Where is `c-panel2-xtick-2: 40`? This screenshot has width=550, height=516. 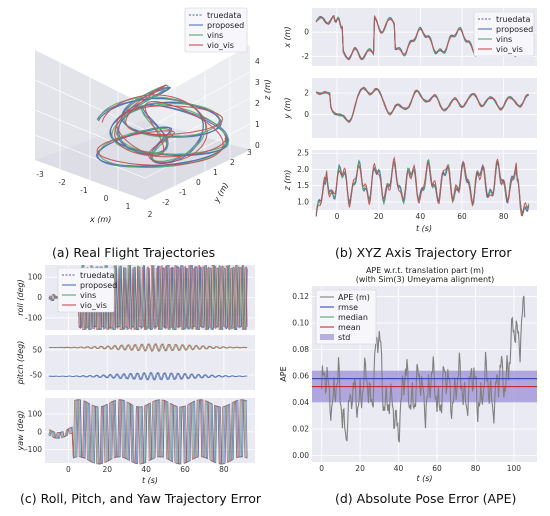
c-panel2-xtick-2: 40 is located at coordinates (146, 469).